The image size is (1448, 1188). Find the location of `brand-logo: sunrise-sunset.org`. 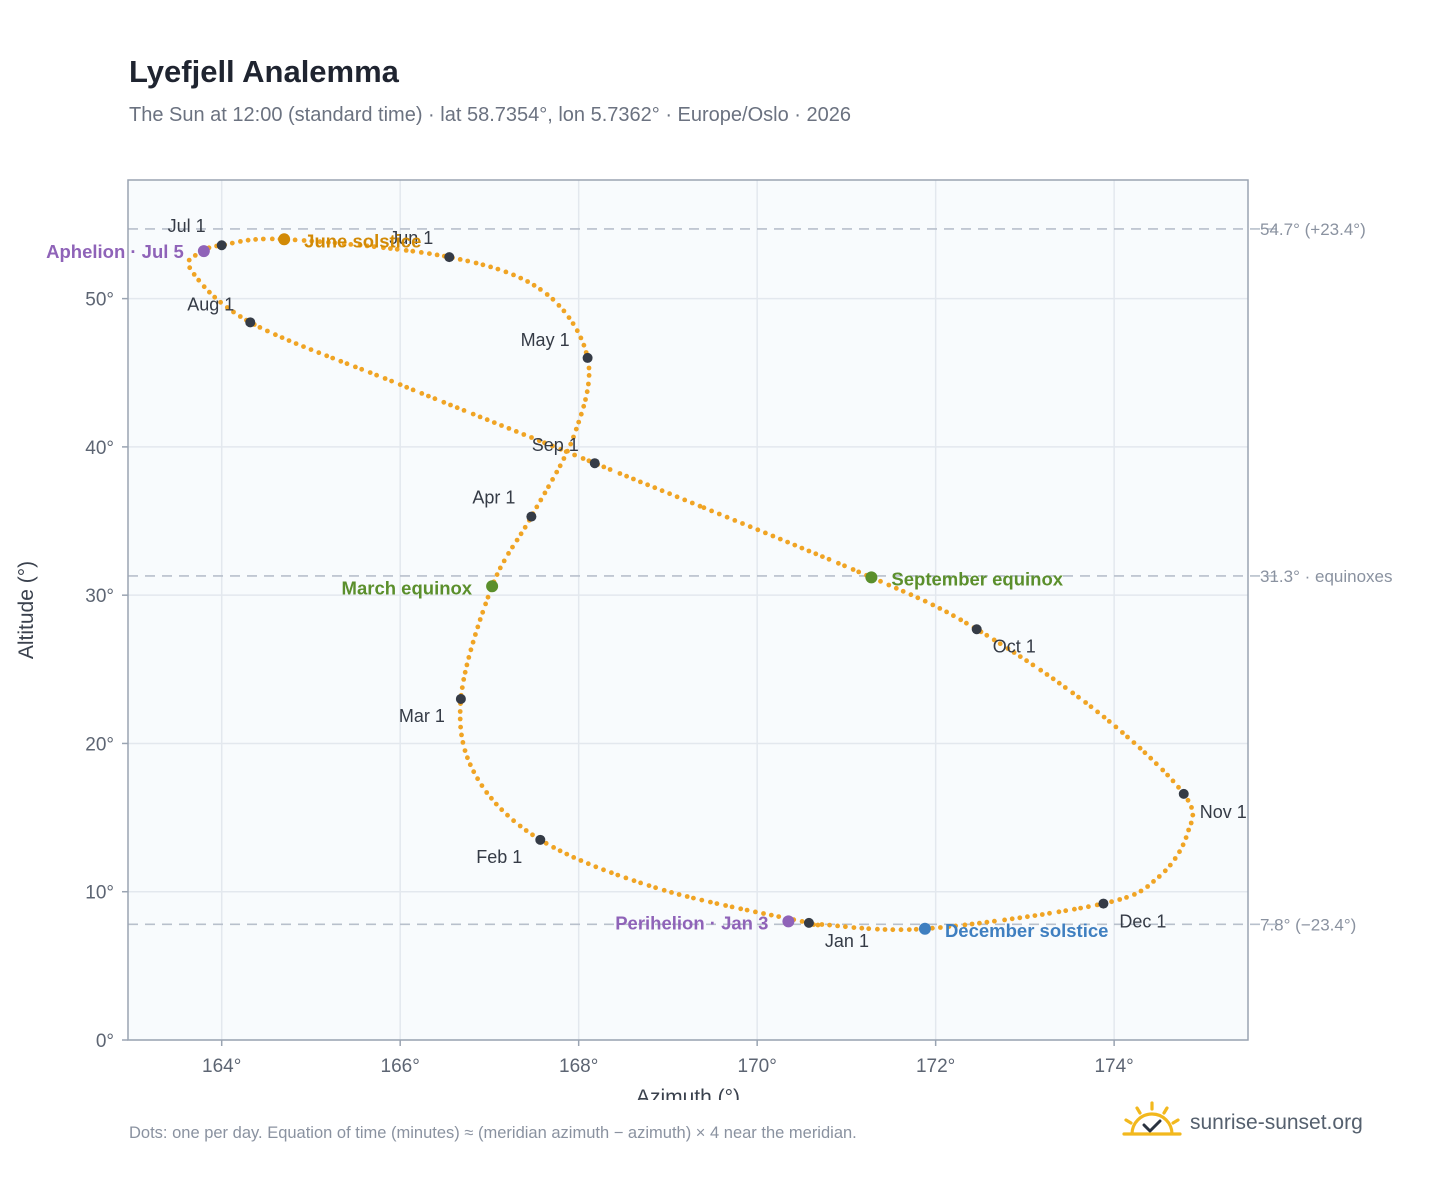

brand-logo: sunrise-sunset.org is located at coordinates (1255, 1124).